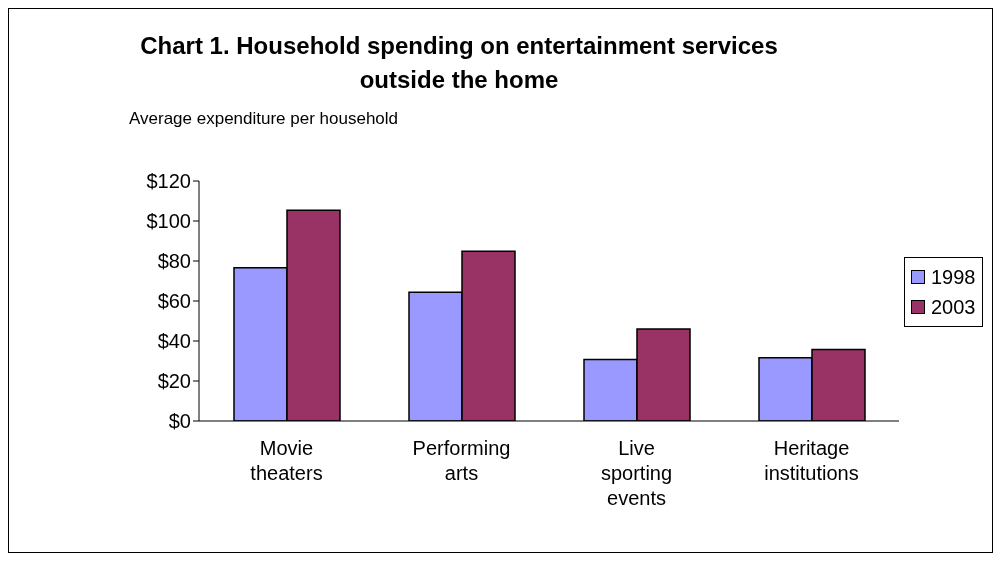  I want to click on y-axis-title: Average expenditure per household, so click(264, 119).